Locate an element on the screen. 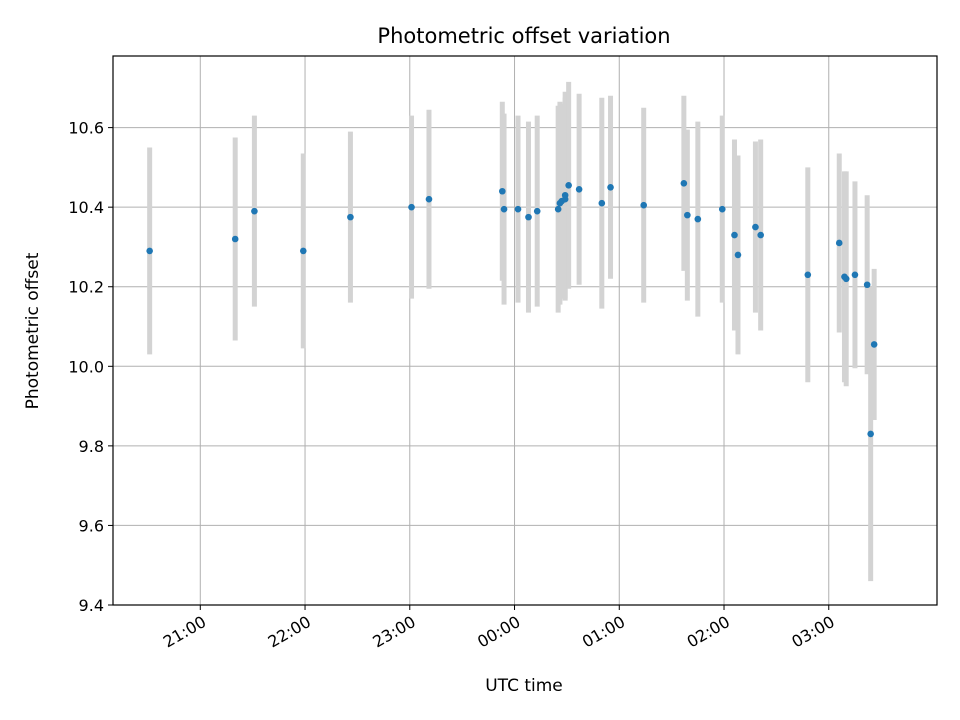 The width and height of the screenshot is (960, 720). x-axis-ticks: 21:00 22:00 23:00 00:00 01:00 02:00 03:00 is located at coordinates (499, 628).